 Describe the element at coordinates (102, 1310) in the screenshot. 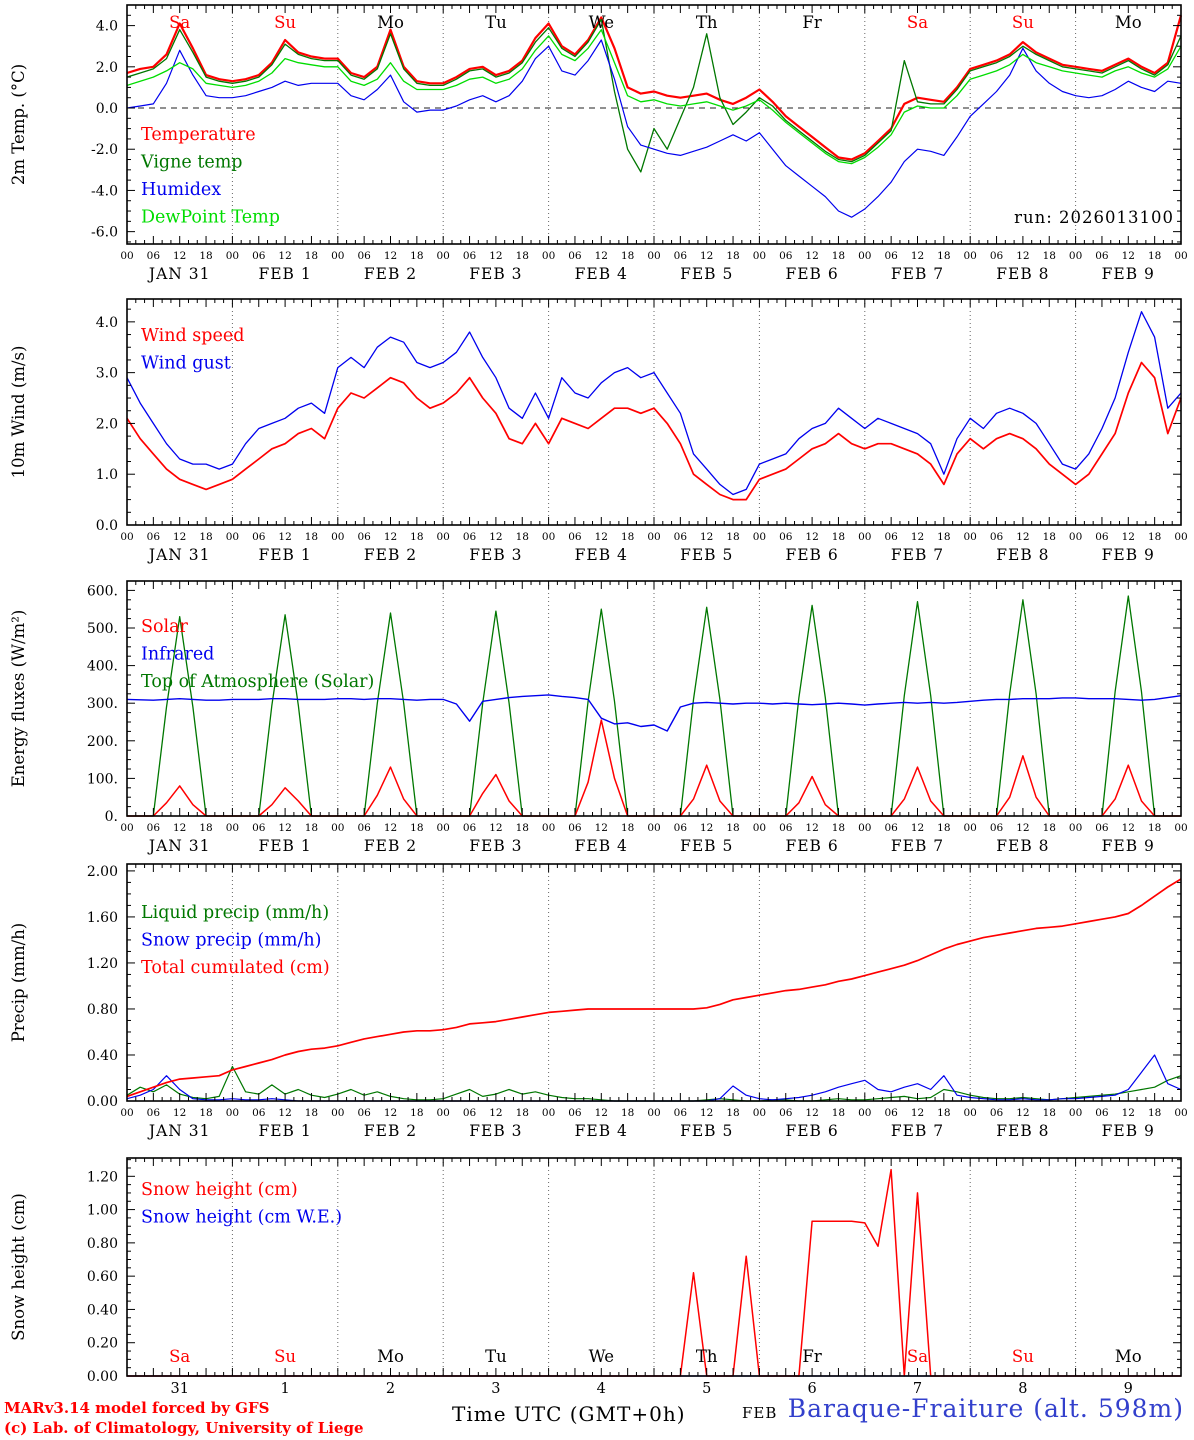

I see `ytick-label: 0.40` at that location.